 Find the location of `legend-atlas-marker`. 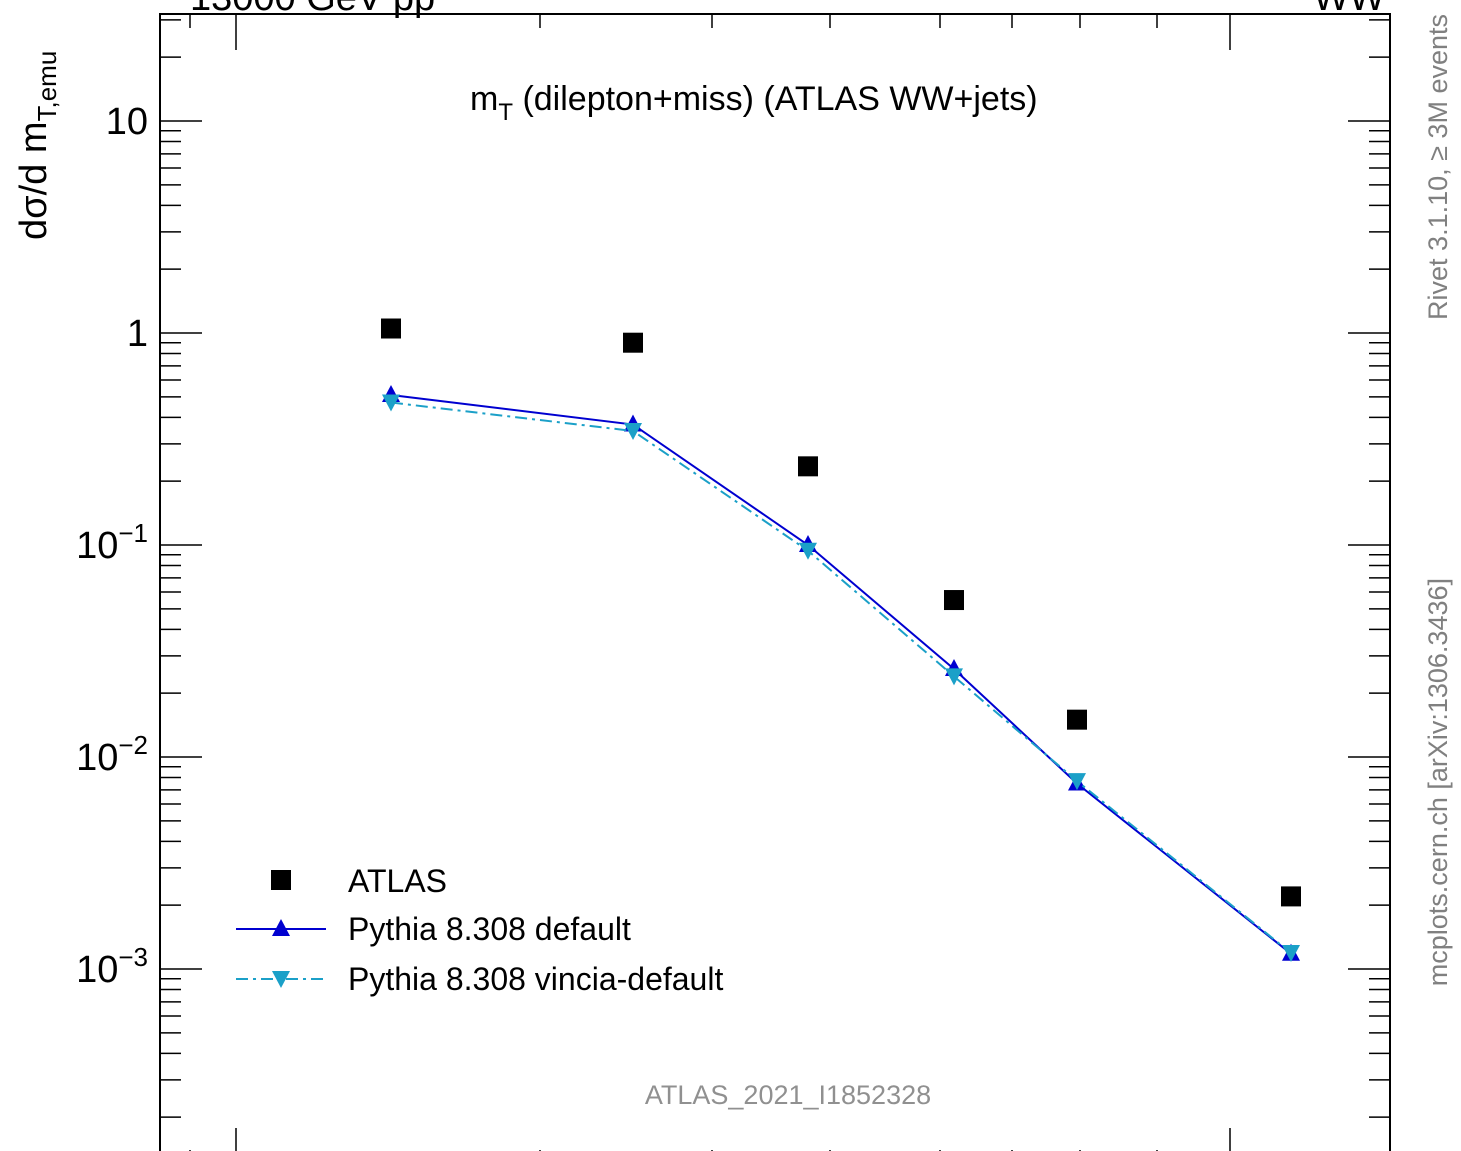

legend-atlas-marker is located at coordinates (281, 880).